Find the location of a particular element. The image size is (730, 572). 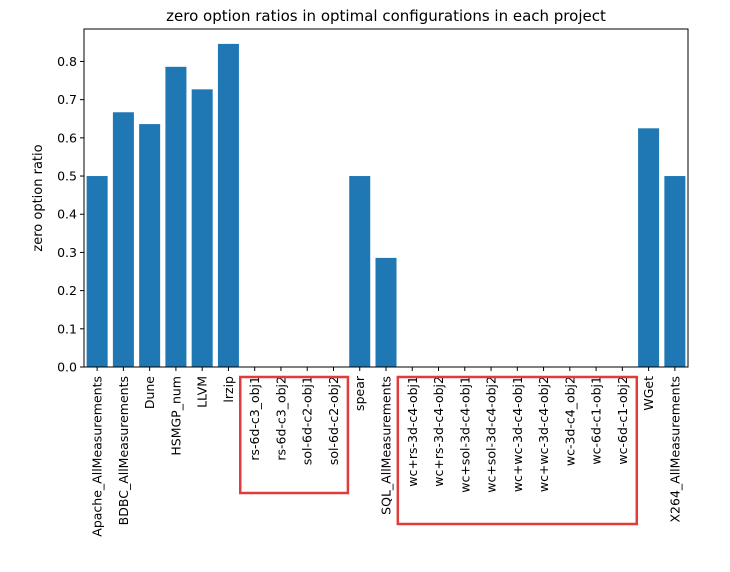

y-tick-label-7: 0.7 is located at coordinates (67, 99).